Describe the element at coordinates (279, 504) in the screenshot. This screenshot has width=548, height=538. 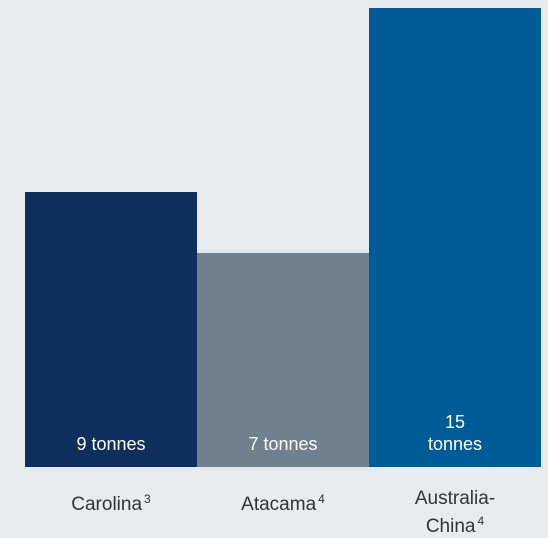
I see `category-name: Atacama` at that location.